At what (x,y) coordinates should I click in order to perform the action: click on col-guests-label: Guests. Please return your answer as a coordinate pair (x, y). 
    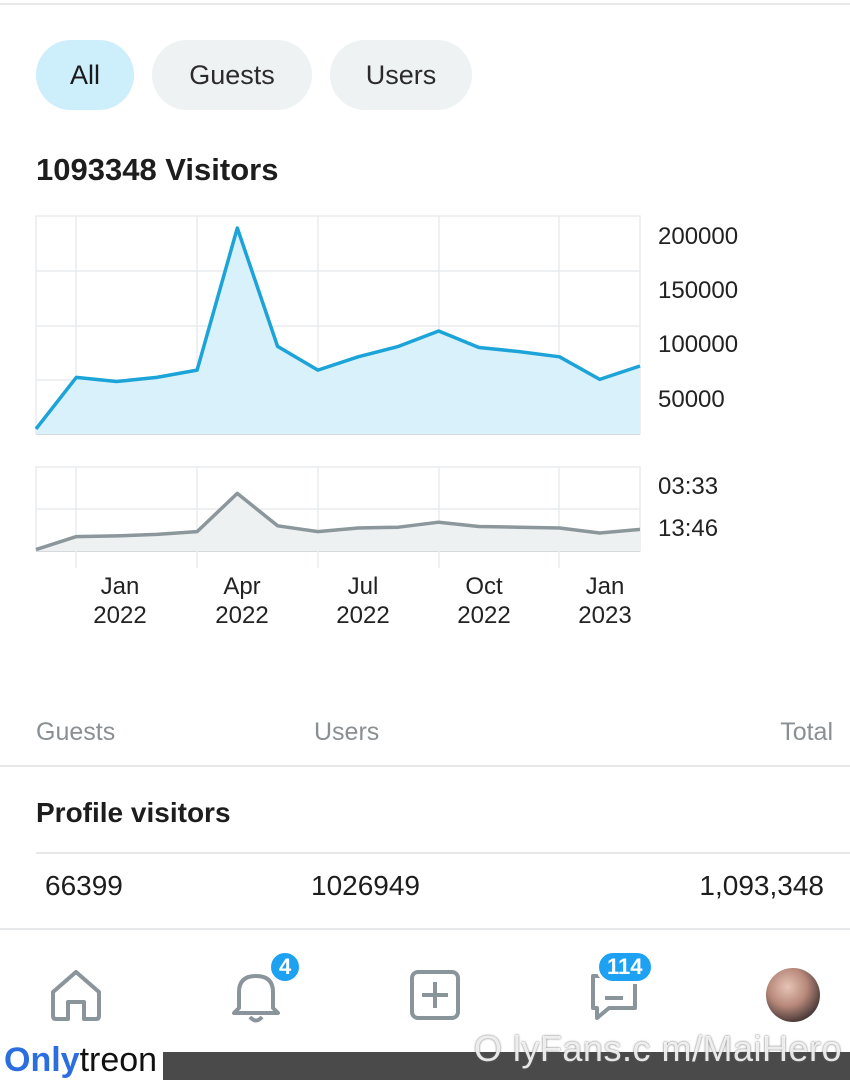
    Looking at the image, I should click on (76, 732).